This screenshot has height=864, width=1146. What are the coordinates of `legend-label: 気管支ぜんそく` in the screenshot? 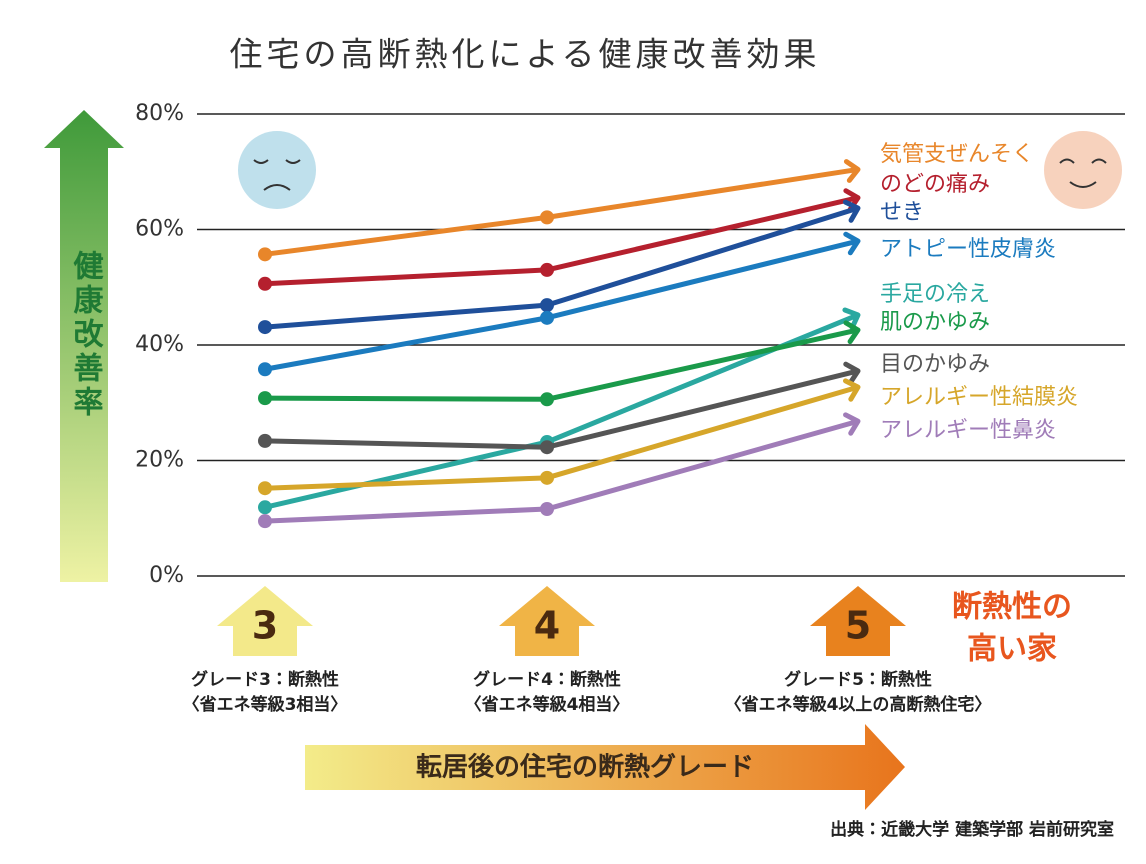 It's located at (957, 154).